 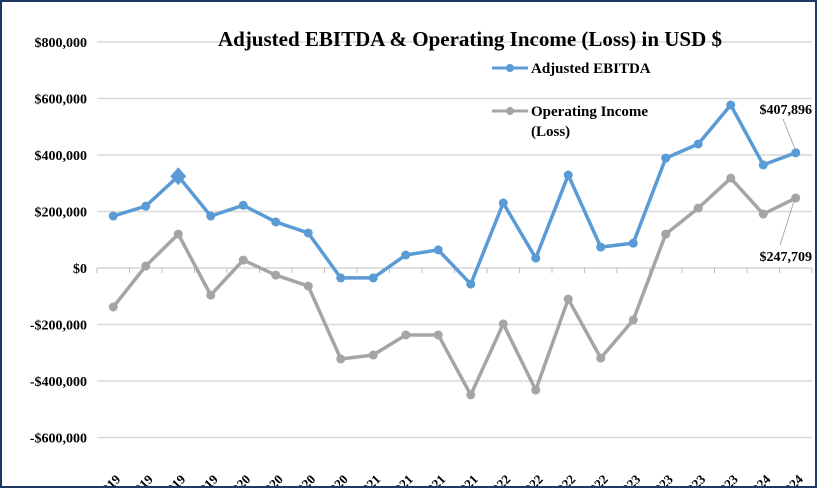 I want to click on x-tick-label: 3Q21, so click(x=433, y=480).